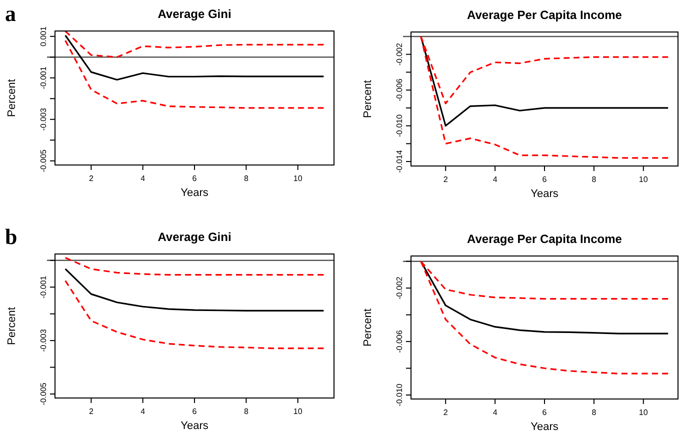 This screenshot has height=433, width=681. I want to click on y-tick-label: 0.001, so click(43, 36).